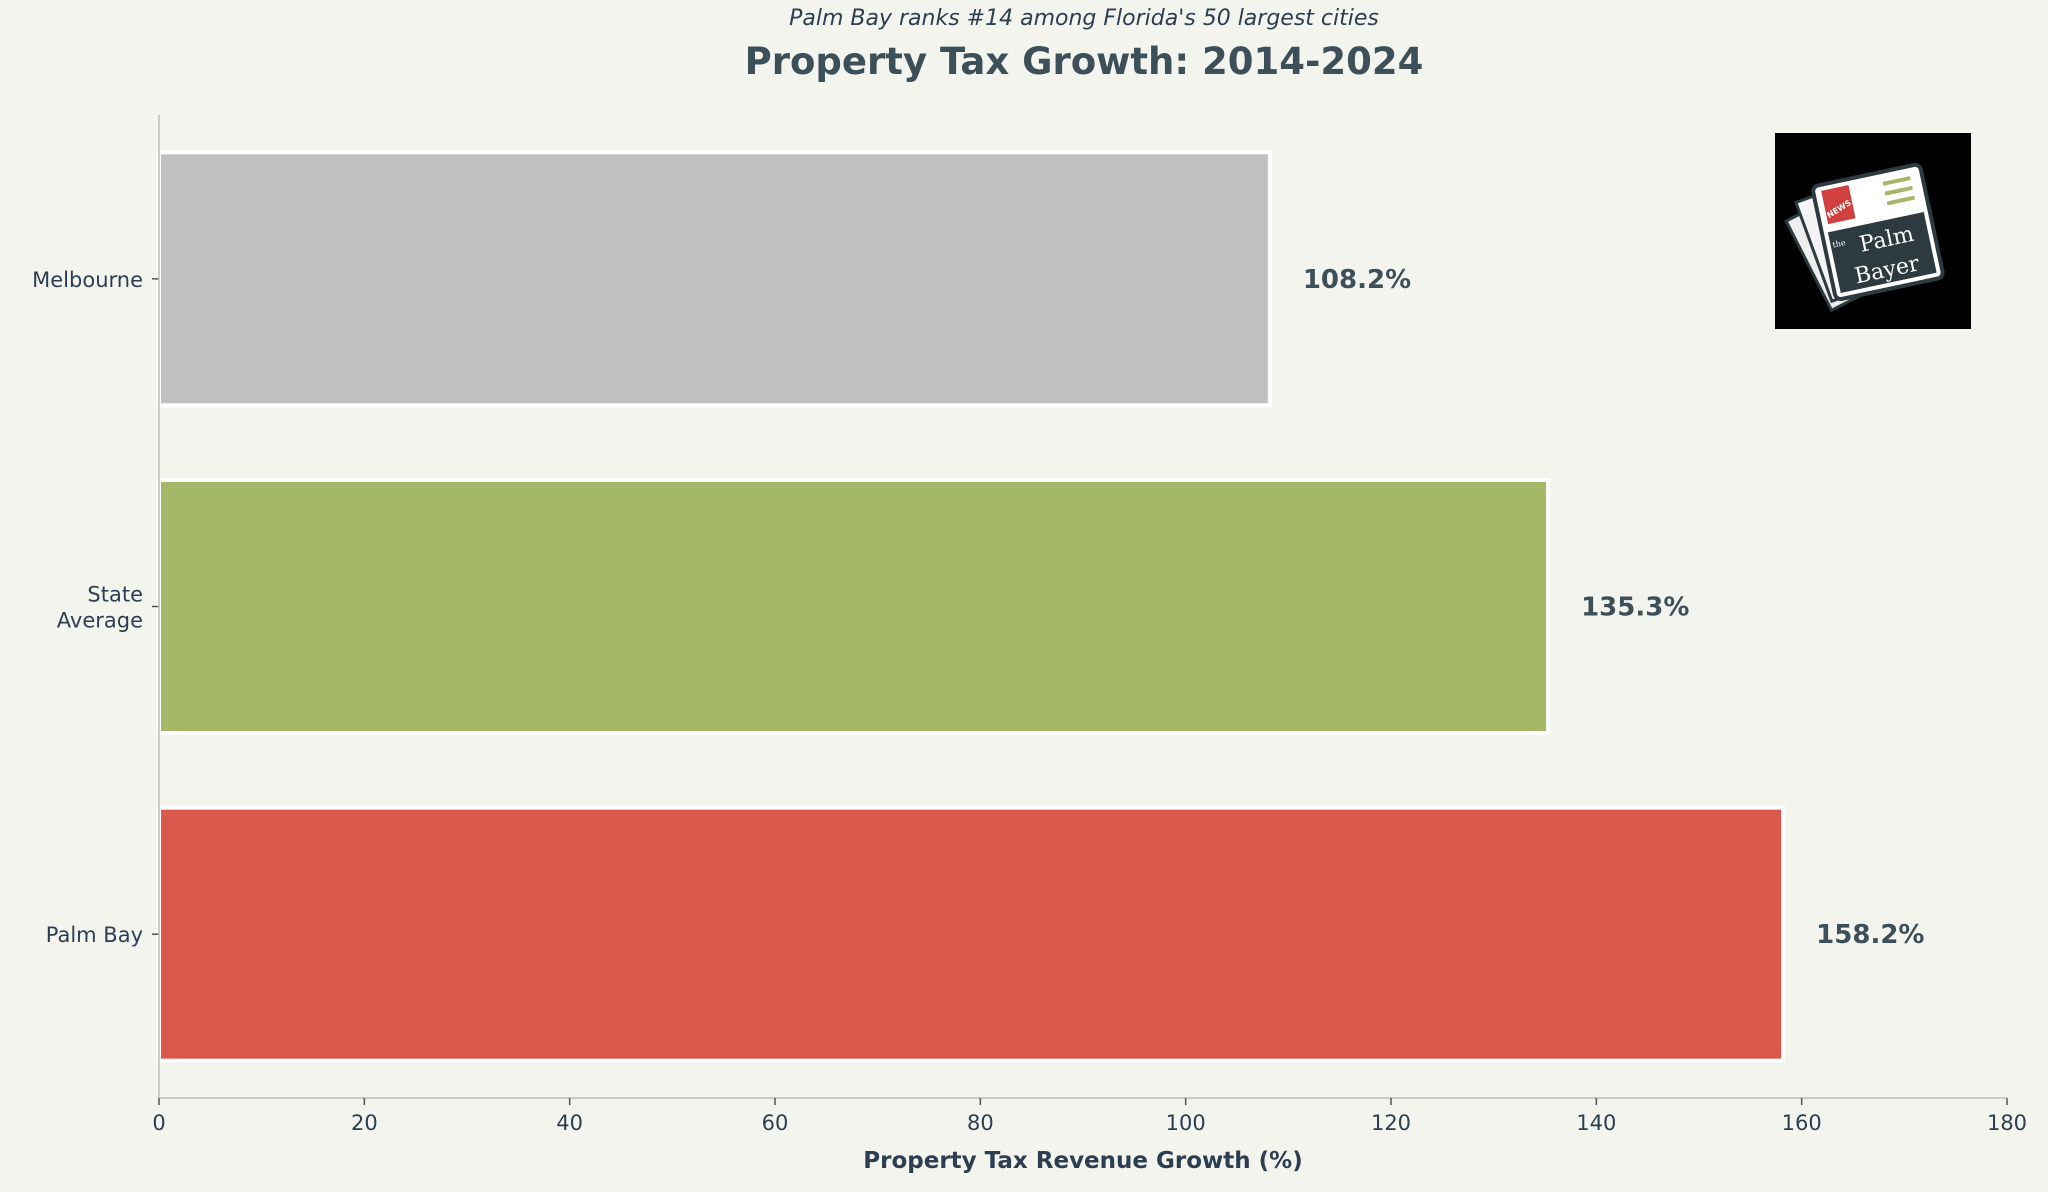 The width and height of the screenshot is (2048, 1192). What do you see at coordinates (1839, 244) in the screenshot?
I see `svg-text: the` at bounding box center [1839, 244].